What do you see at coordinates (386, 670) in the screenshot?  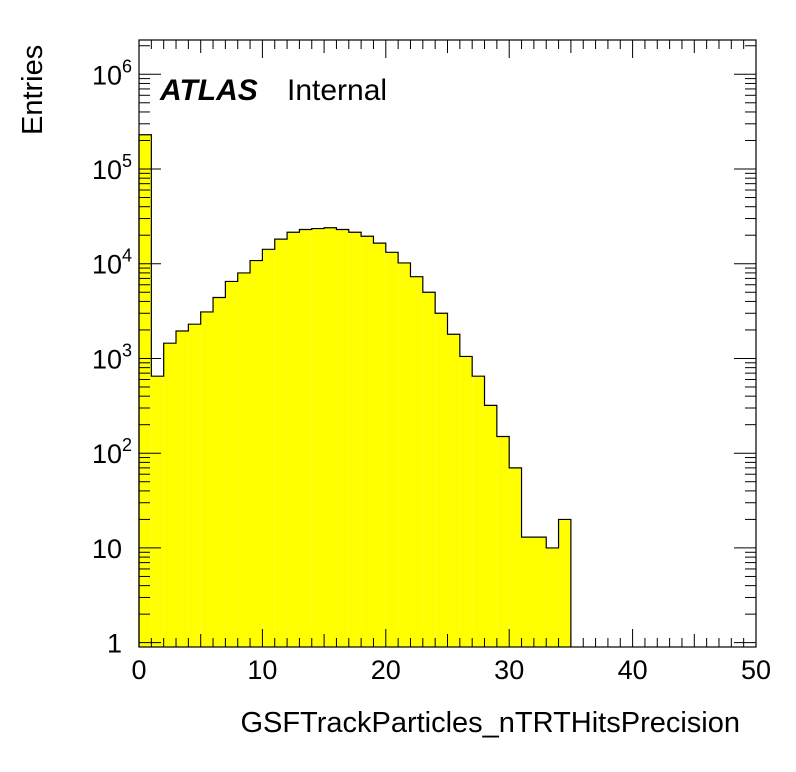 I see `x-tick-label: 20` at bounding box center [386, 670].